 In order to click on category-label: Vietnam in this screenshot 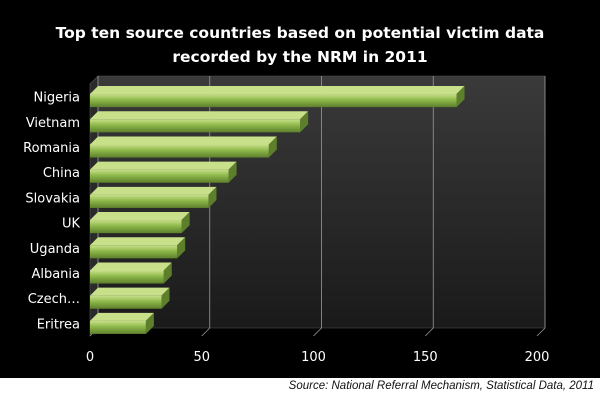, I will do `click(53, 123)`.